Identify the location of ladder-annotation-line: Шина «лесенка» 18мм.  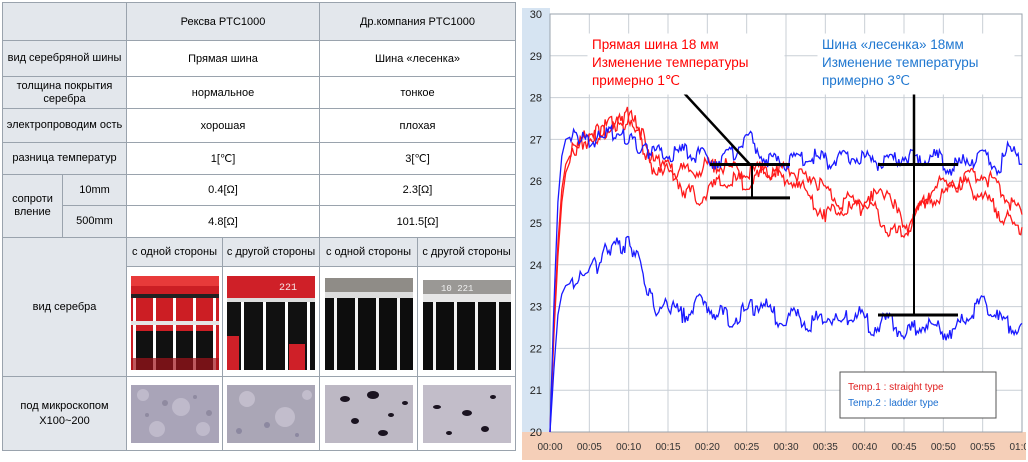
(893, 44).